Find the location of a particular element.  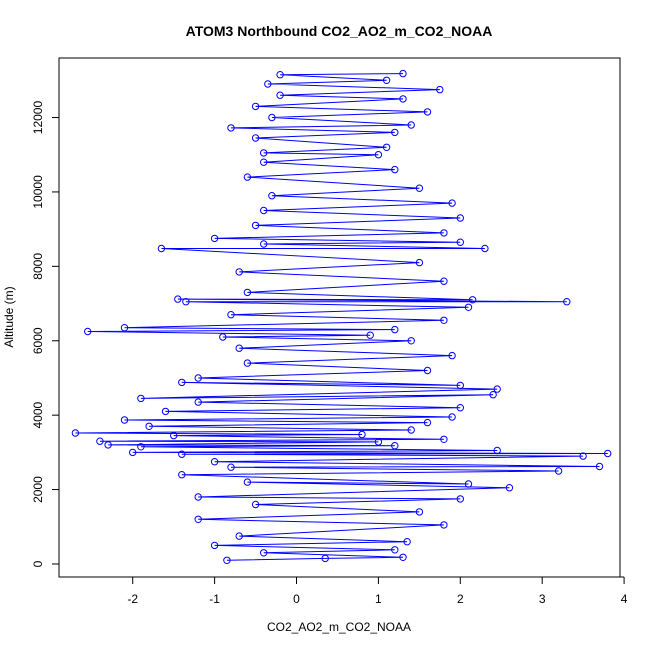

x-tick-label: -1 is located at coordinates (214, 599).